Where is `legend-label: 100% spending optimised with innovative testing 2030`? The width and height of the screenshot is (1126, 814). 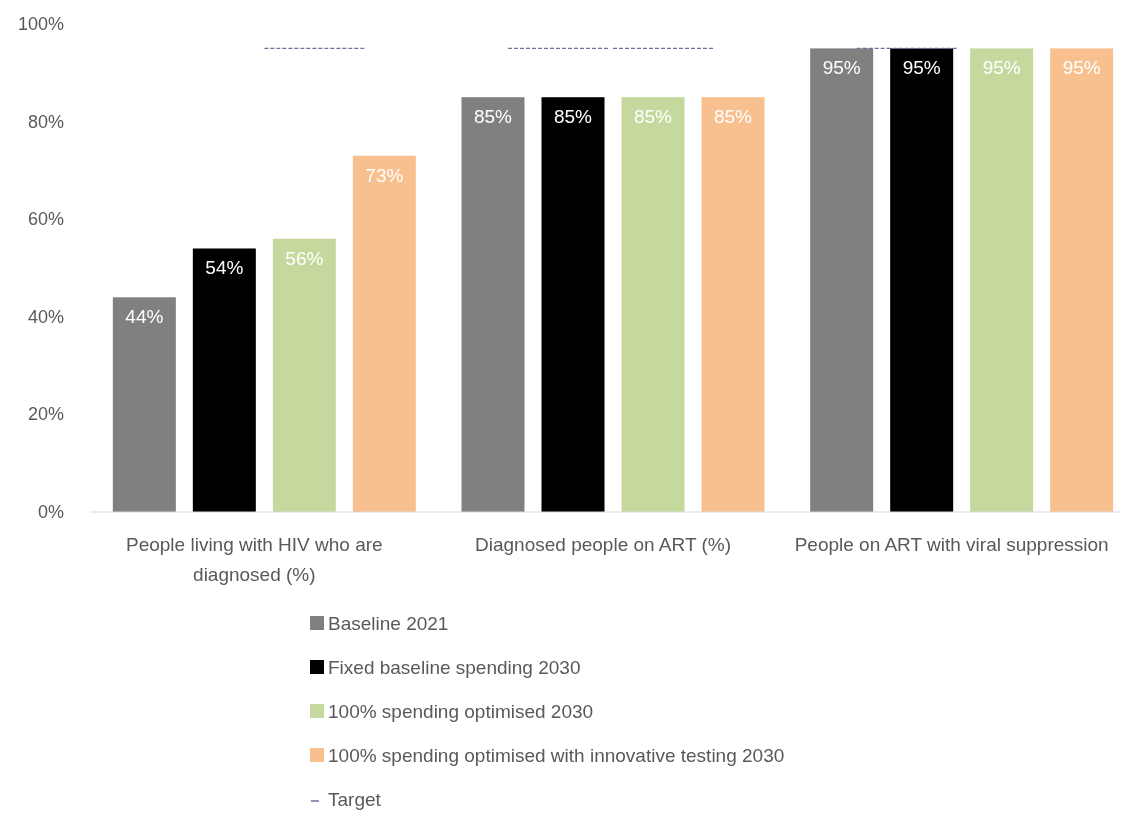
legend-label: 100% spending optimised with innovative testing 2030 is located at coordinates (556, 755).